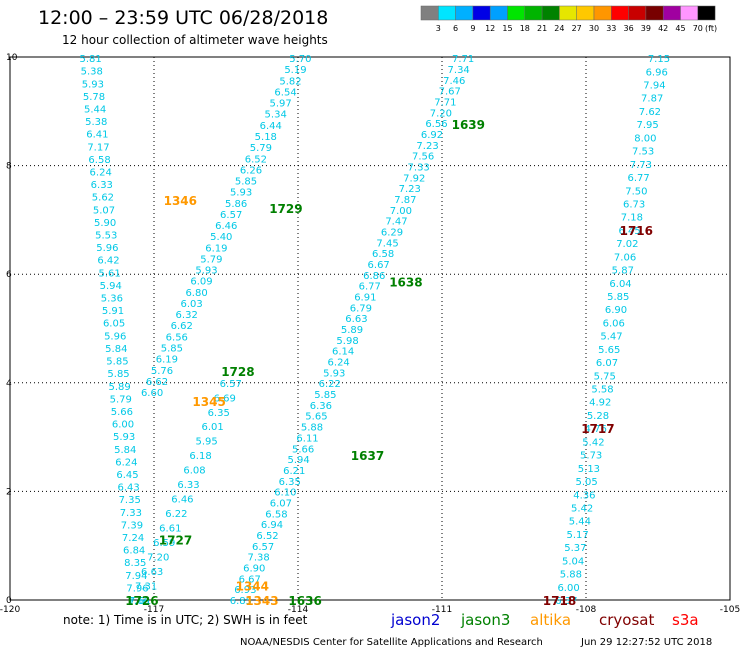 Image resolution: width=740 pixels, height=650 pixels. What do you see at coordinates (550, 620) in the screenshot?
I see `satellite-label-altika: altika` at bounding box center [550, 620].